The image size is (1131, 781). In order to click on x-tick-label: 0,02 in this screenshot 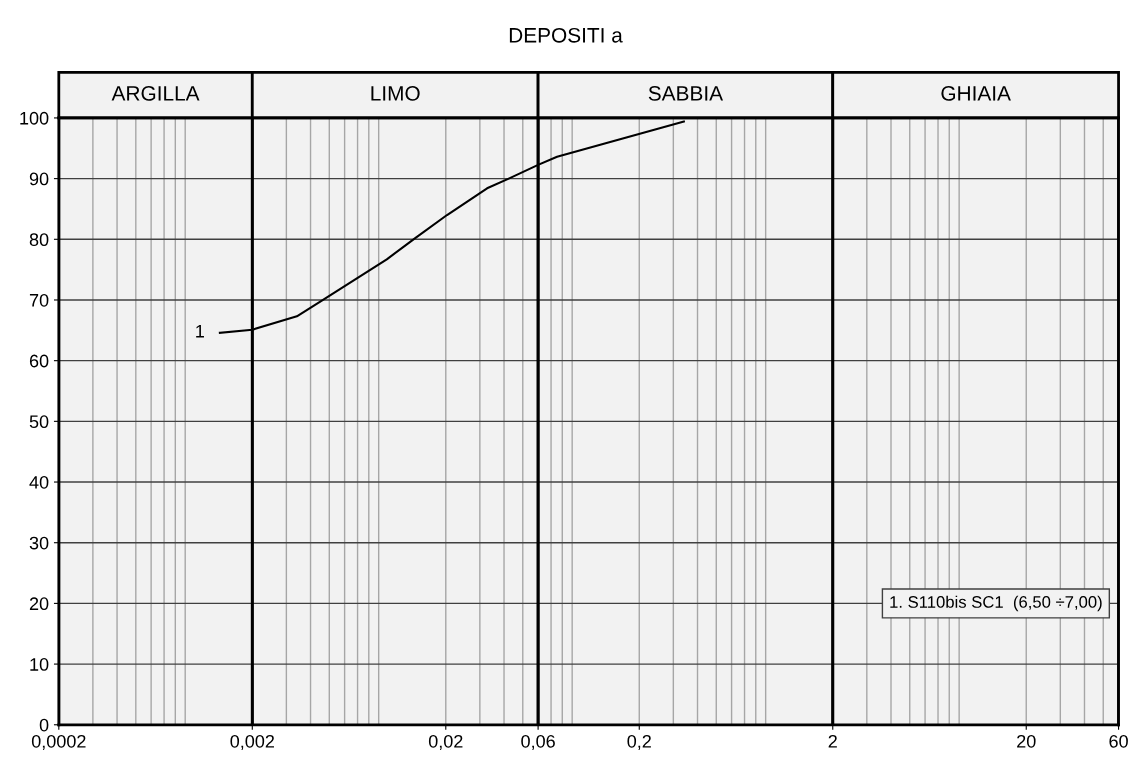, I will do `click(445, 742)`.